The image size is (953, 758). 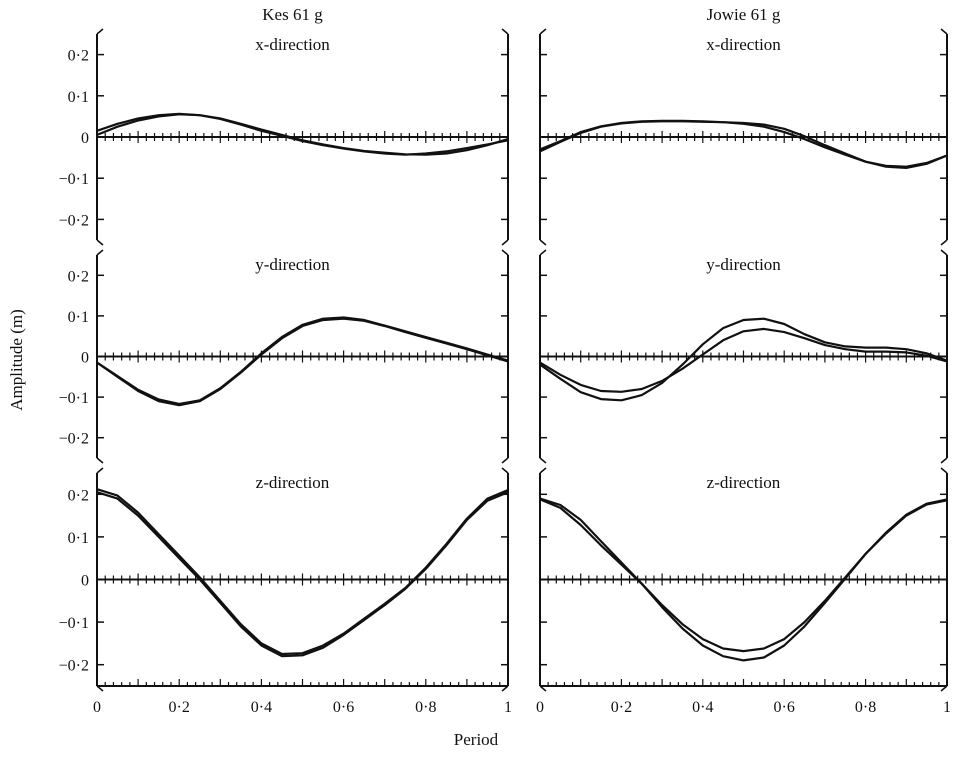 I want to click on panel-title: Jowie 61 g, so click(x=744, y=14).